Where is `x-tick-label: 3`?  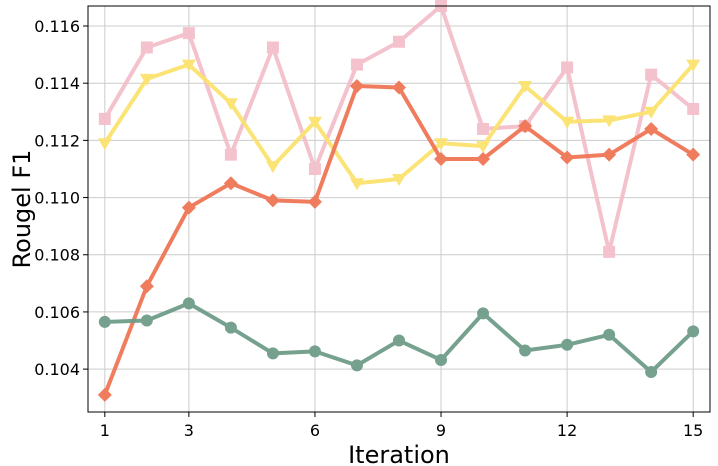 x-tick-label: 3 is located at coordinates (189, 430).